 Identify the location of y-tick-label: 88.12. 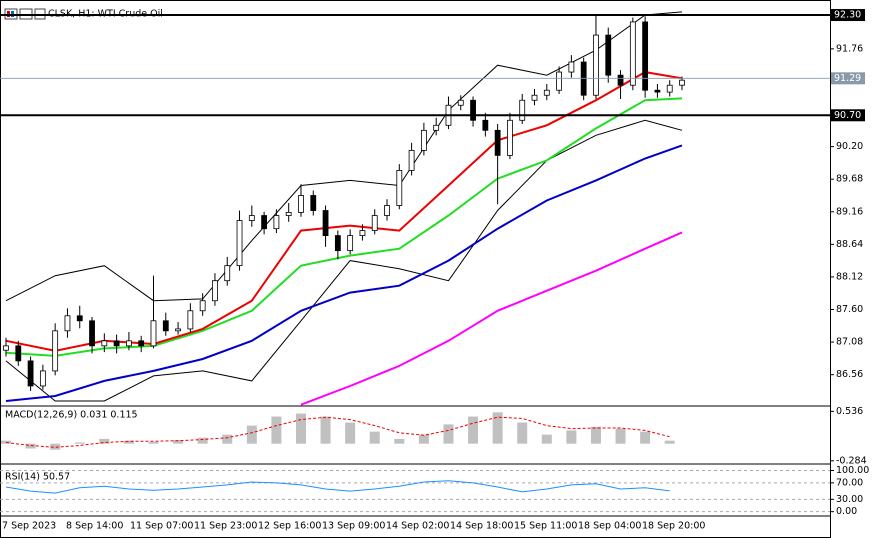
(849, 276).